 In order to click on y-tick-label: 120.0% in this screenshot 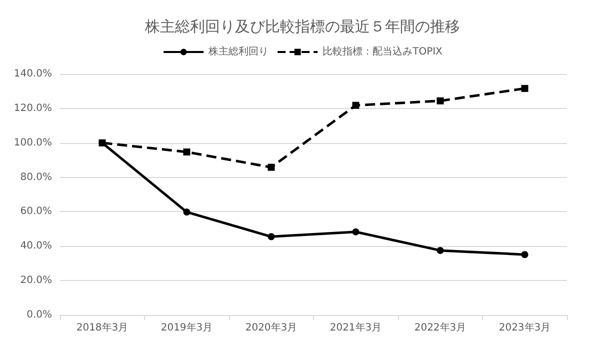, I will do `click(33, 108)`.